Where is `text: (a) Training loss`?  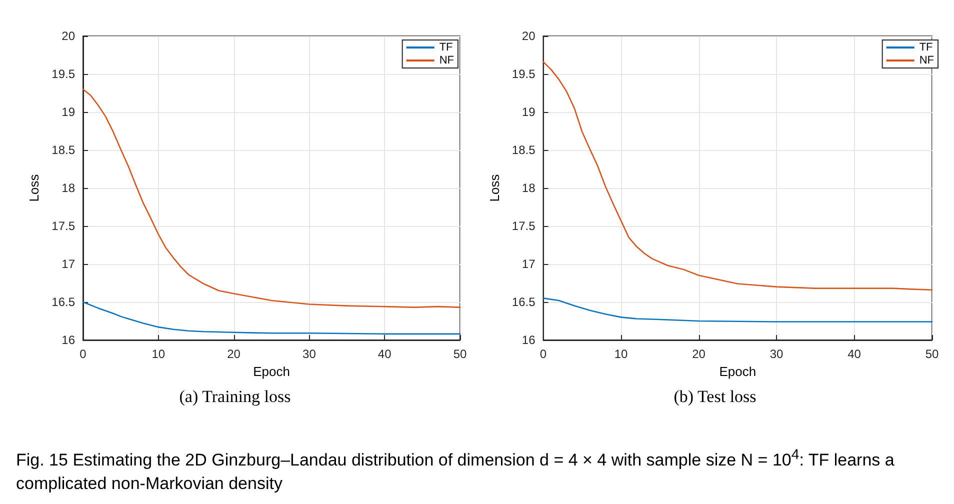 text: (a) Training loss is located at coordinates (235, 396).